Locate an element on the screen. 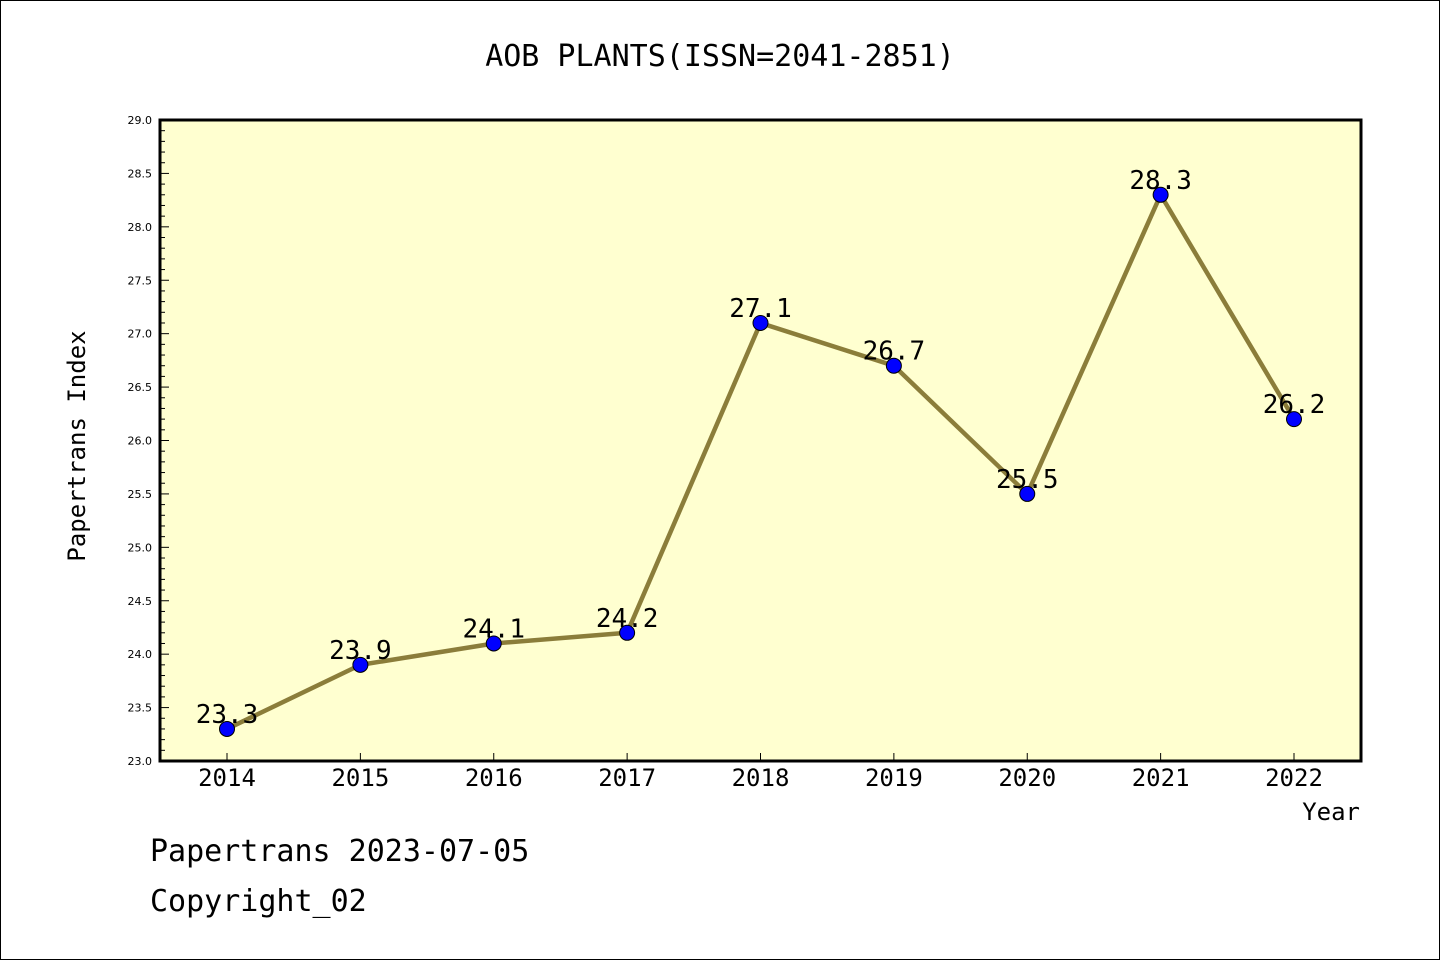  y-tick-label: 28.5 is located at coordinates (140, 173).